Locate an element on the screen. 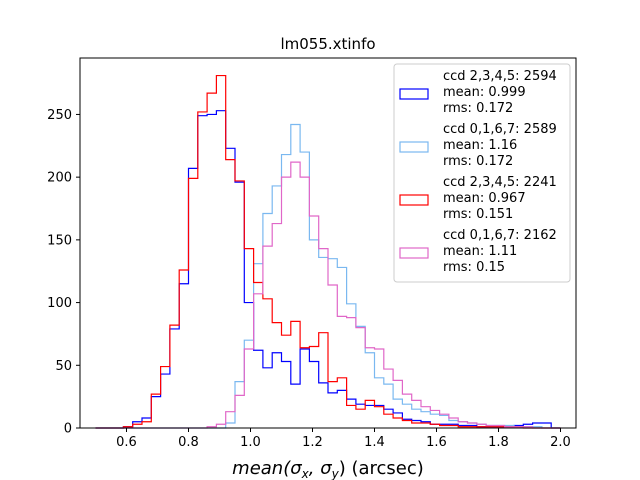 The width and height of the screenshot is (640, 480). x-tick-label: 2.0 is located at coordinates (560, 442).